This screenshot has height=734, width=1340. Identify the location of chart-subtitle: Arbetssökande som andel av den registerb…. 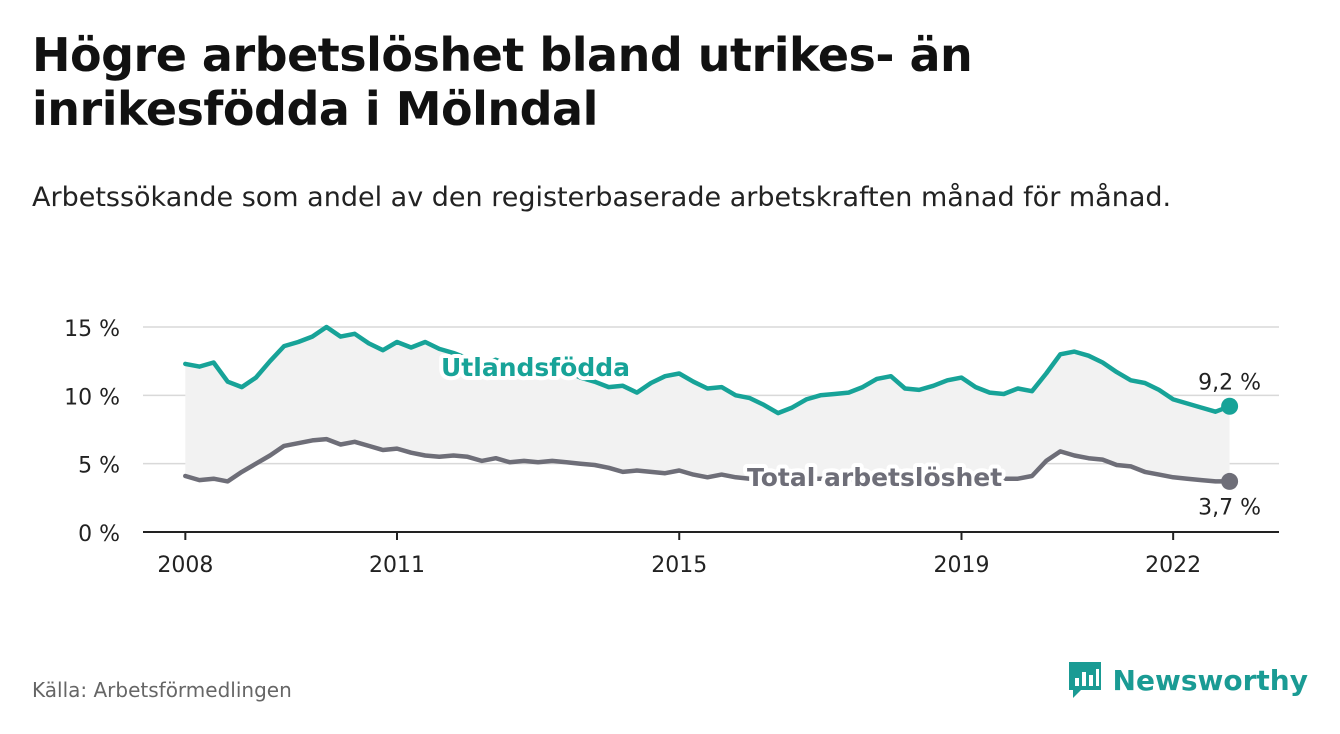
(602, 197).